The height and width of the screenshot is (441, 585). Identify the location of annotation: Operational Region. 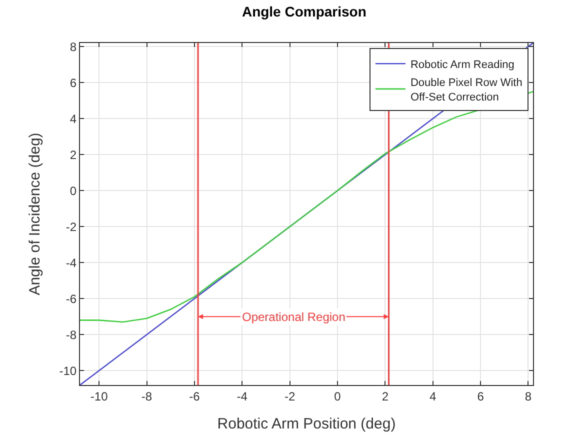
(294, 317).